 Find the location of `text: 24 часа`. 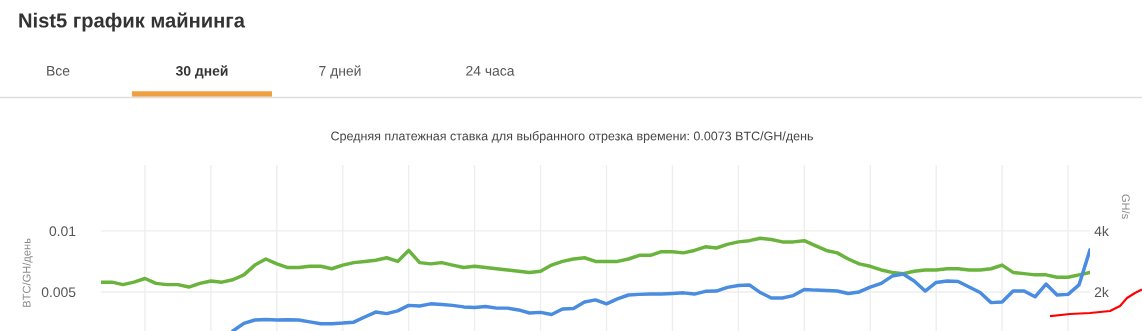

text: 24 часа is located at coordinates (490, 70).